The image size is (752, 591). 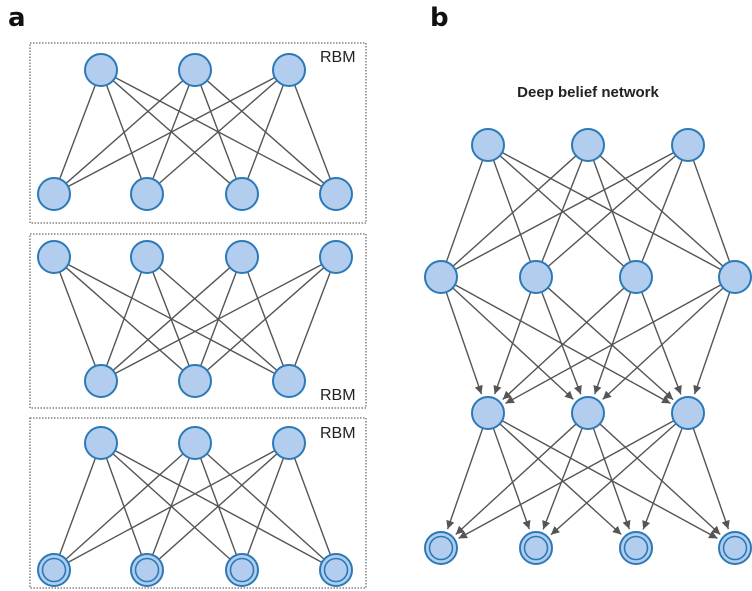 I want to click on rbm-box-middle, so click(x=198, y=321).